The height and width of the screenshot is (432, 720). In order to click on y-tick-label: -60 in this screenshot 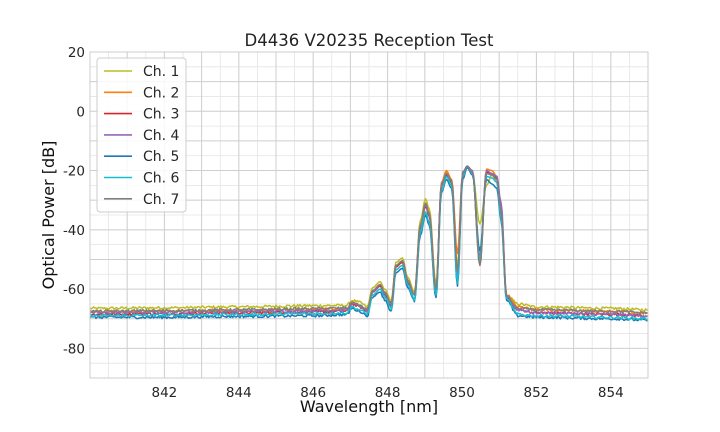, I will do `click(74, 290)`.